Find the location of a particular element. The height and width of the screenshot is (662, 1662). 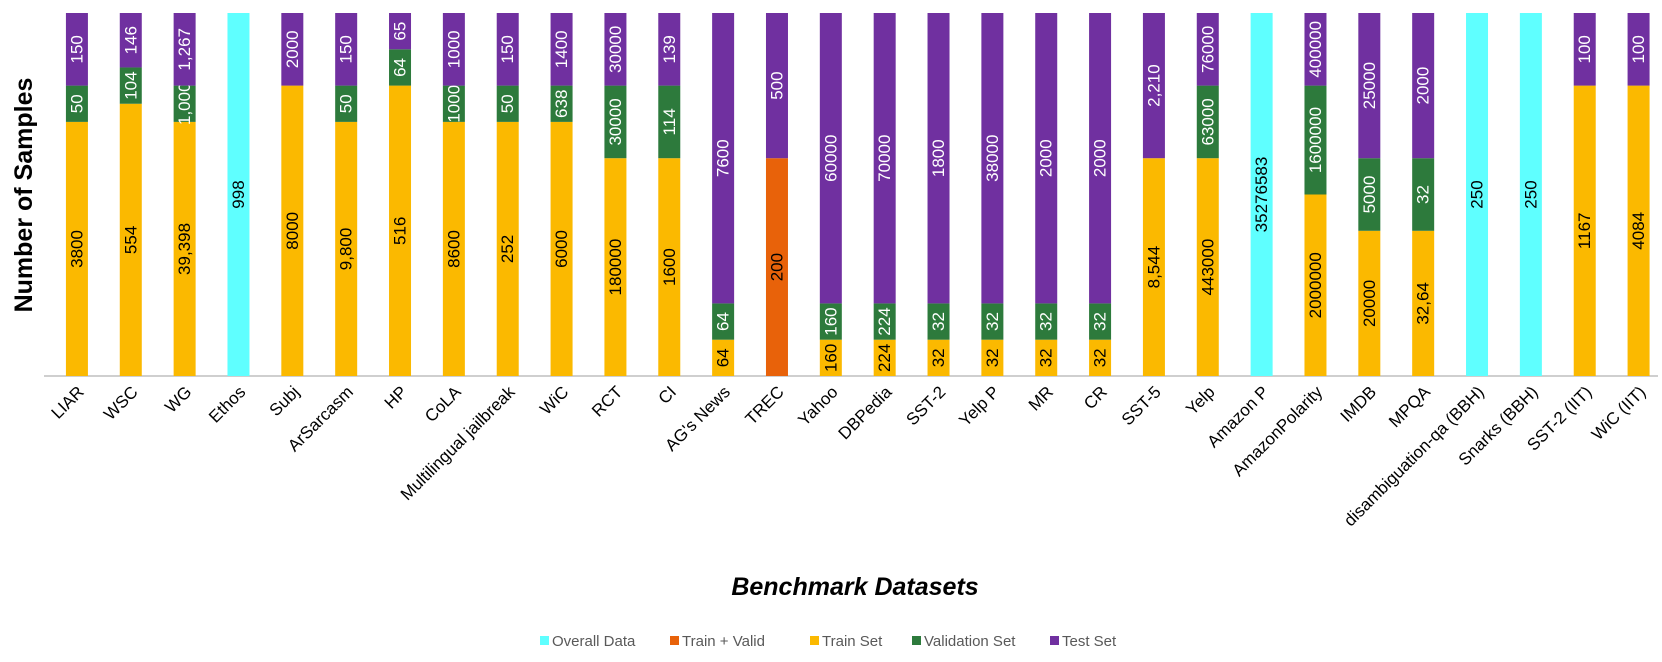

x-tick-label: HP is located at coordinates (396, 397).